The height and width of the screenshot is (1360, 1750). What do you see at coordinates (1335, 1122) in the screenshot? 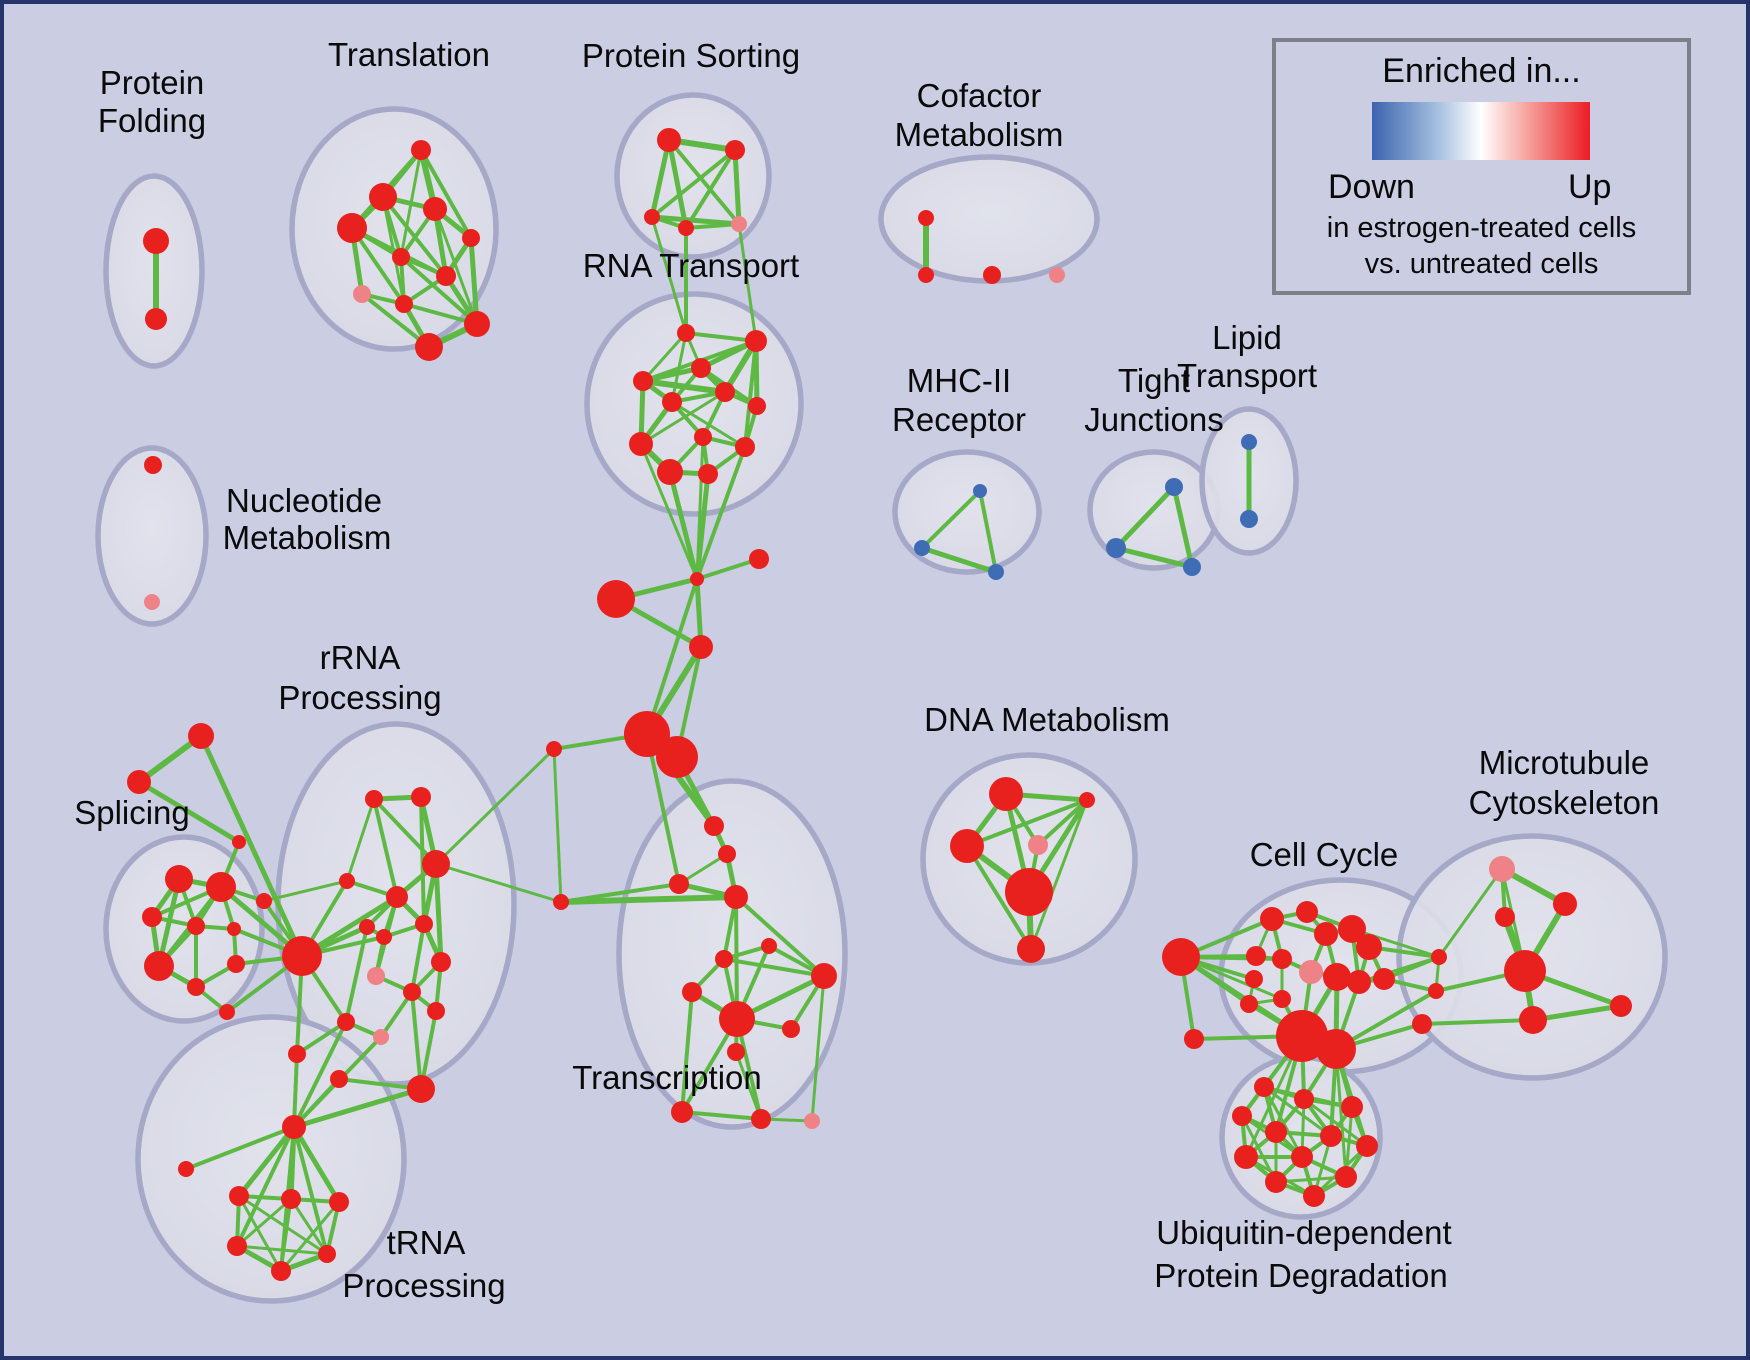
I see `edge-u2-u7` at bounding box center [1335, 1122].